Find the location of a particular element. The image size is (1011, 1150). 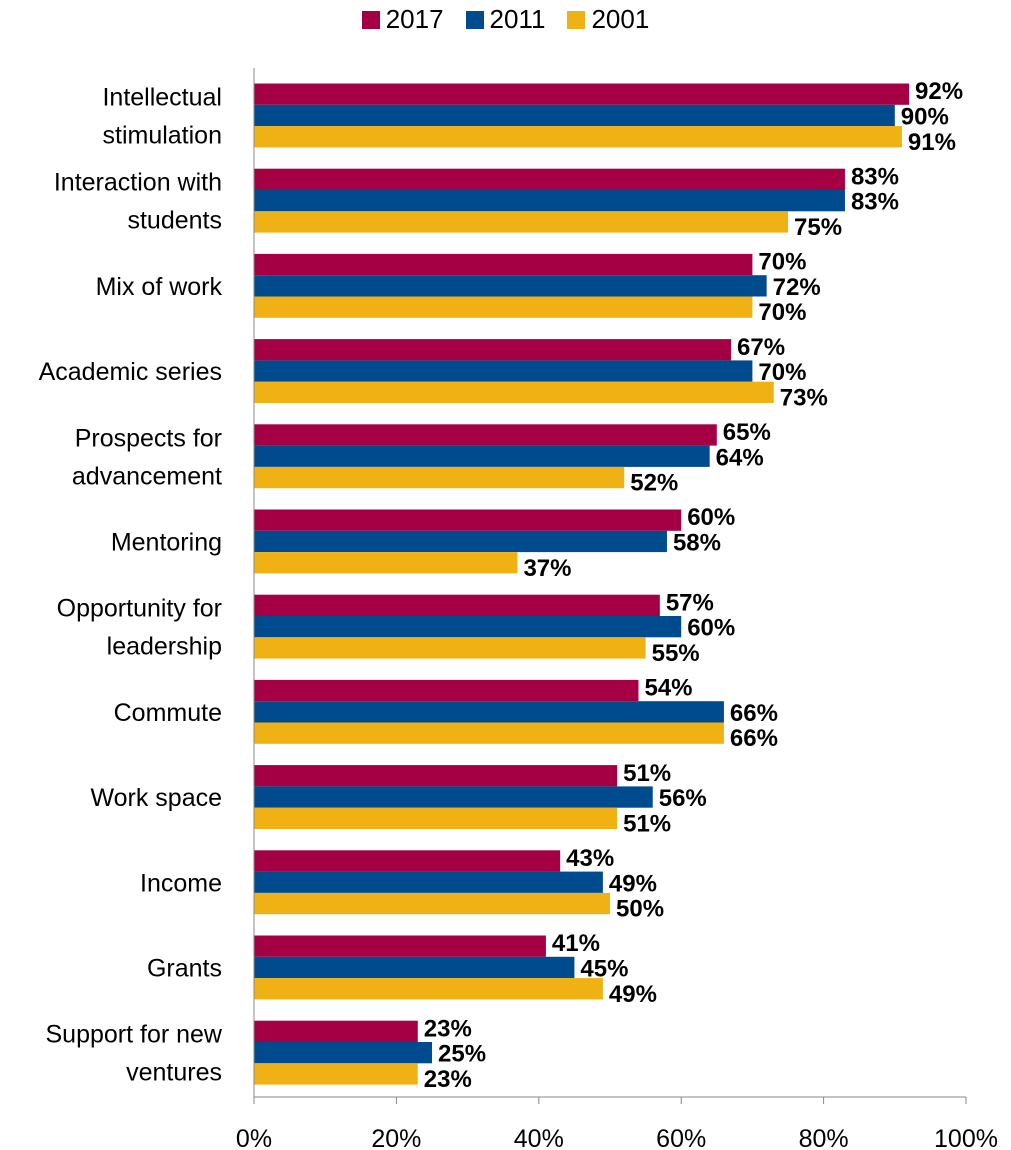

category-label: Academic series is located at coordinates (130, 372).